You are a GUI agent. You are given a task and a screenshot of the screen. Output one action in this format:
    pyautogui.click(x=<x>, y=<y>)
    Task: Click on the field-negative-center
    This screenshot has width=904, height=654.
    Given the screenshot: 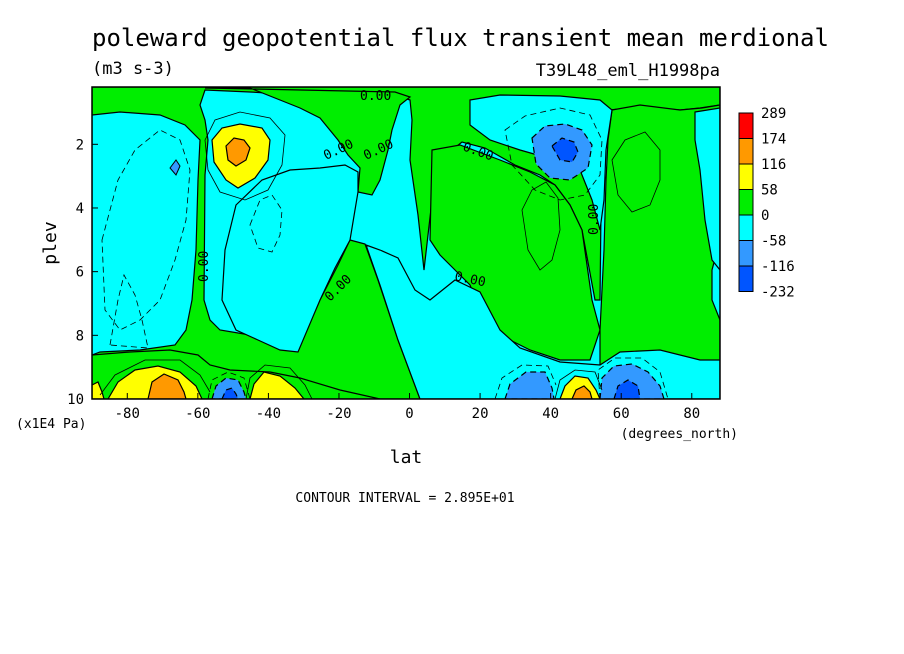 What is the action you would take?
    pyautogui.click(x=290, y=258)
    